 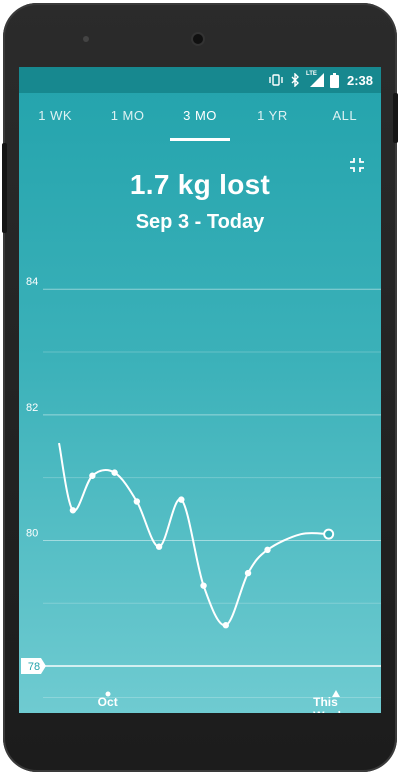 I want to click on date-range-label: Sep 3 - Today, so click(x=200, y=222).